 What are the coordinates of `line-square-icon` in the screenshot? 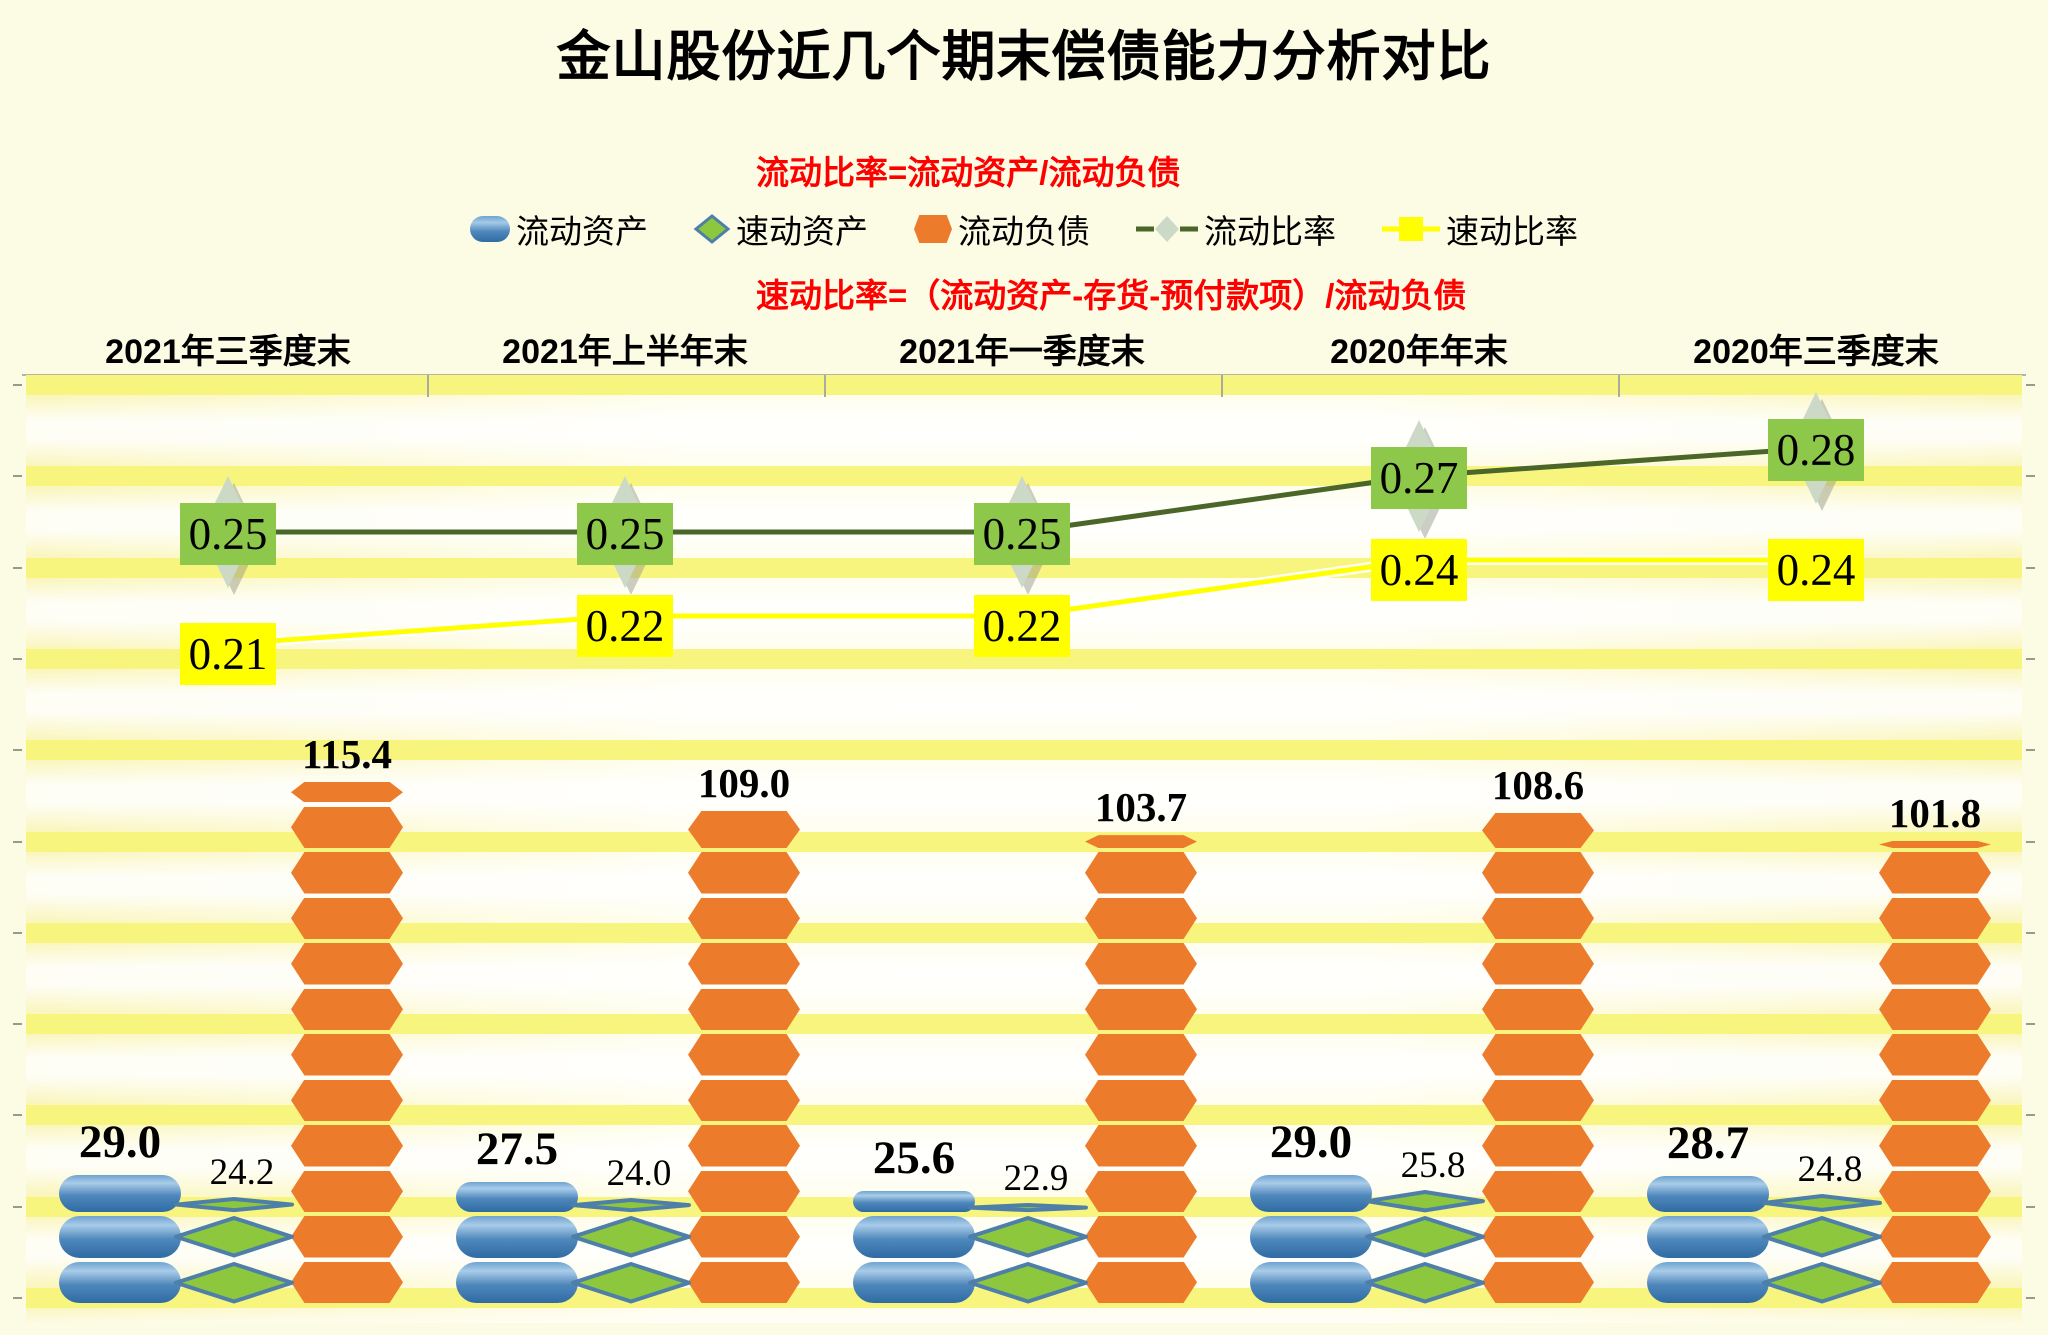 It's located at (1411, 229).